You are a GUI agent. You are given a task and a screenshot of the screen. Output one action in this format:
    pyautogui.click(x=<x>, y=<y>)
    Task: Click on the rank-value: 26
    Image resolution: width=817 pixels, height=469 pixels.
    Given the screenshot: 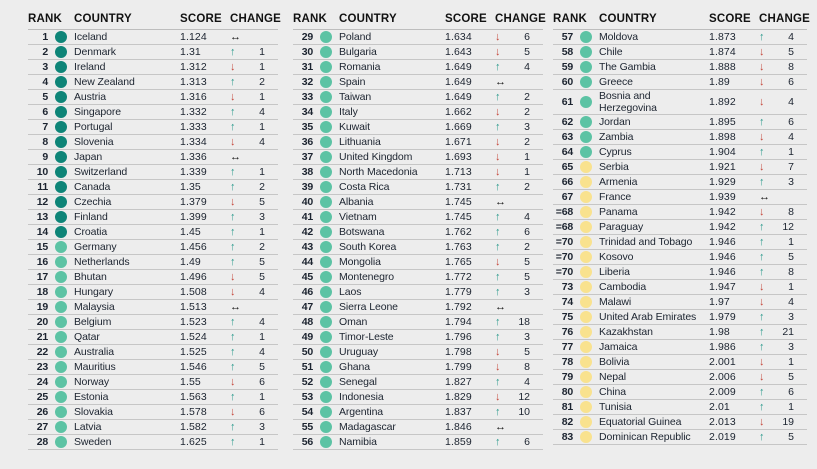 What is the action you would take?
    pyautogui.click(x=42, y=412)
    